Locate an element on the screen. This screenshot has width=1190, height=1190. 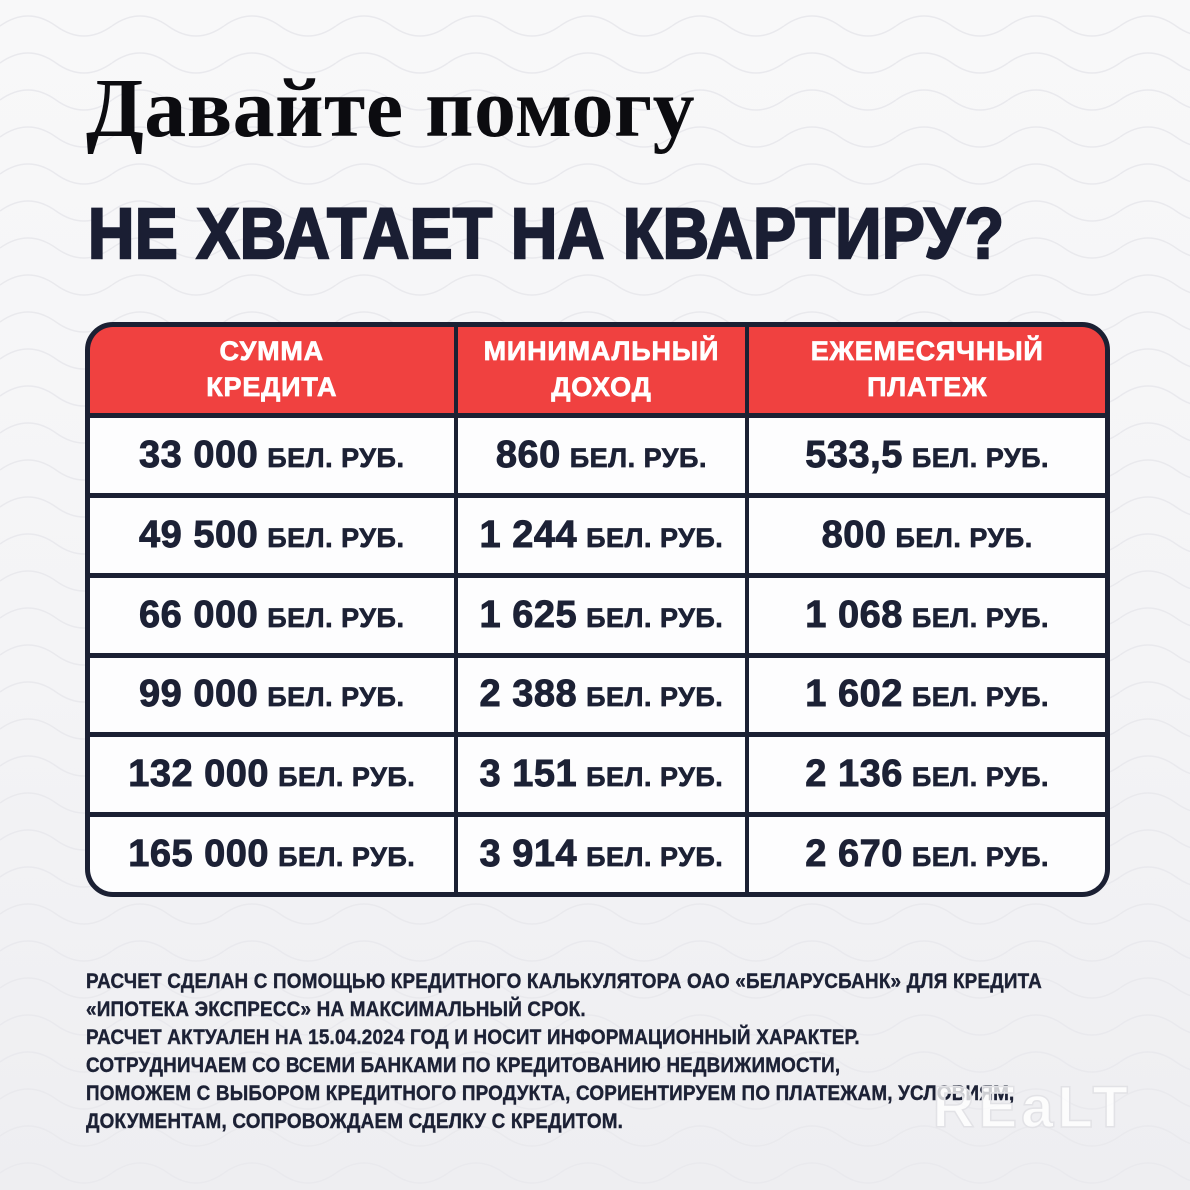
monthly-payment-cell: 1 602 БЕЛ. РУБ. is located at coordinates (927, 695).